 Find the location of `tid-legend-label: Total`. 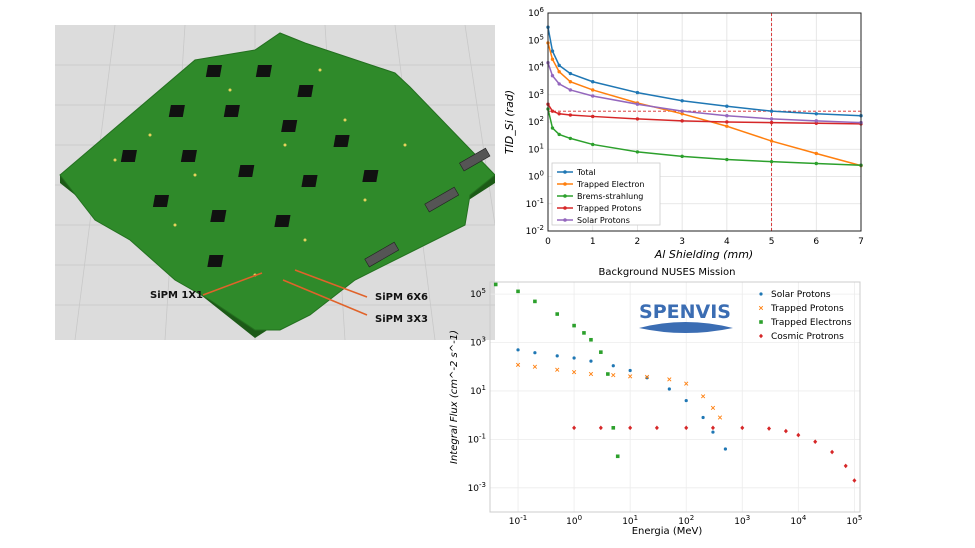

tid-legend-label: Total is located at coordinates (586, 172).